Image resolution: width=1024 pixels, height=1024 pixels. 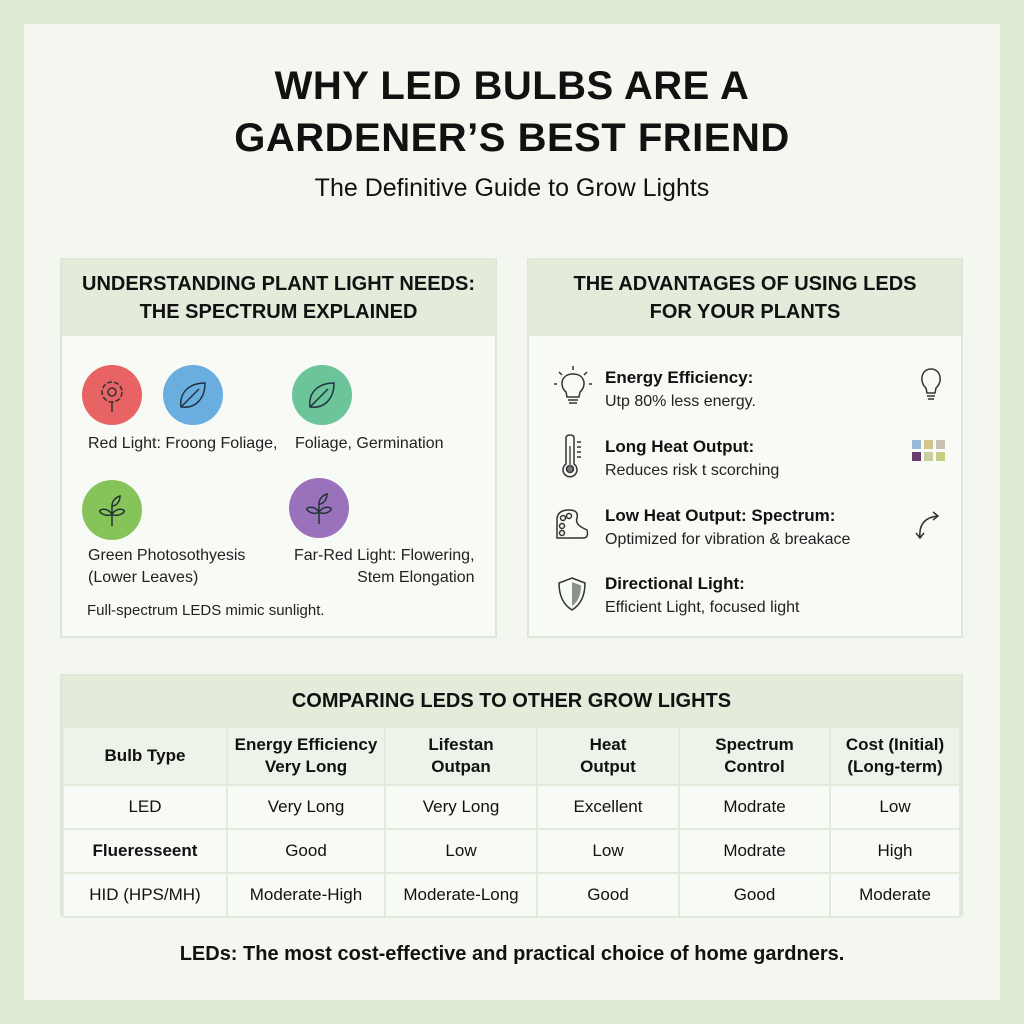 I want to click on label-red-light: Red Light: Froong Foliage,, so click(x=183, y=443).